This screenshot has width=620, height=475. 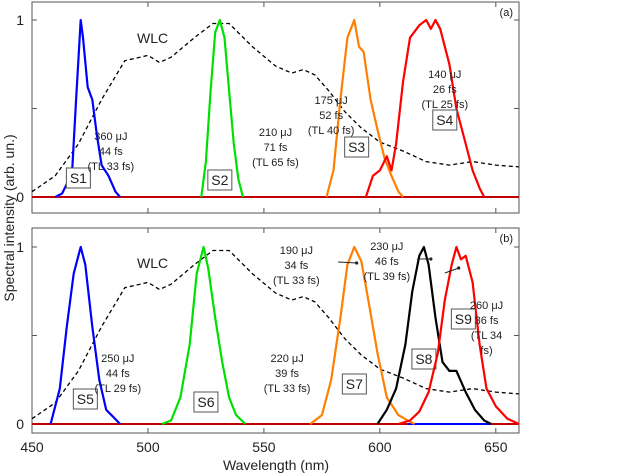 I want to click on series-s7-curve, so click(x=362, y=335).